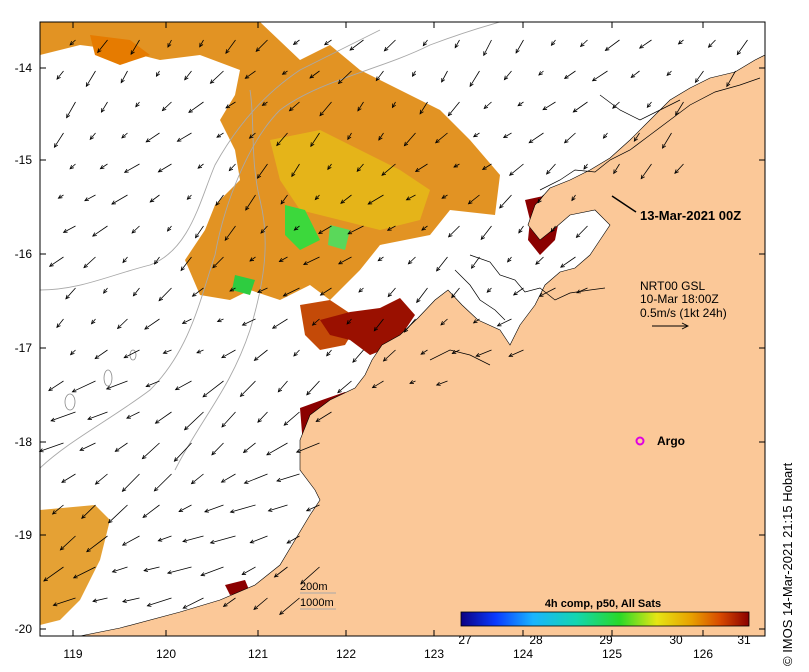  Describe the element at coordinates (346, 654) in the screenshot. I see `lon-tick-label: 122` at that location.